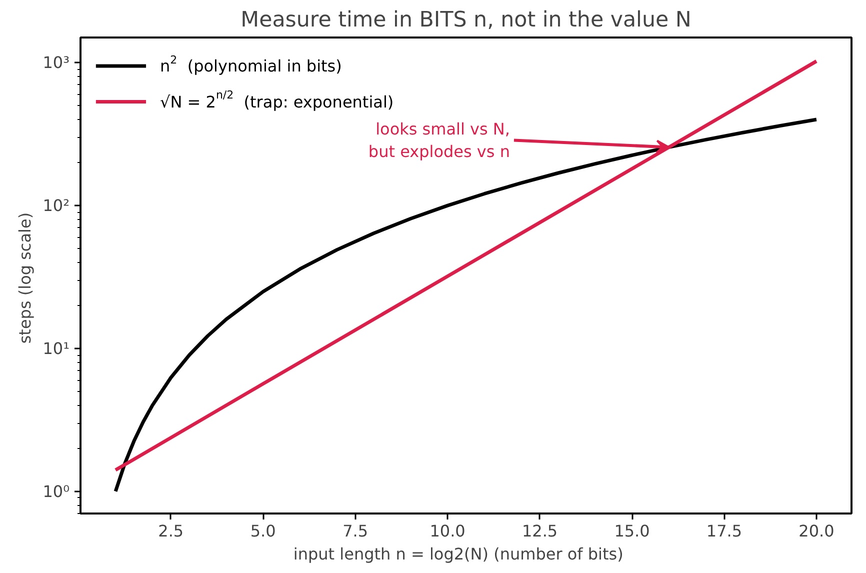 This screenshot has height=573, width=866. I want to click on x-tick-label: 2.5, so click(171, 531).